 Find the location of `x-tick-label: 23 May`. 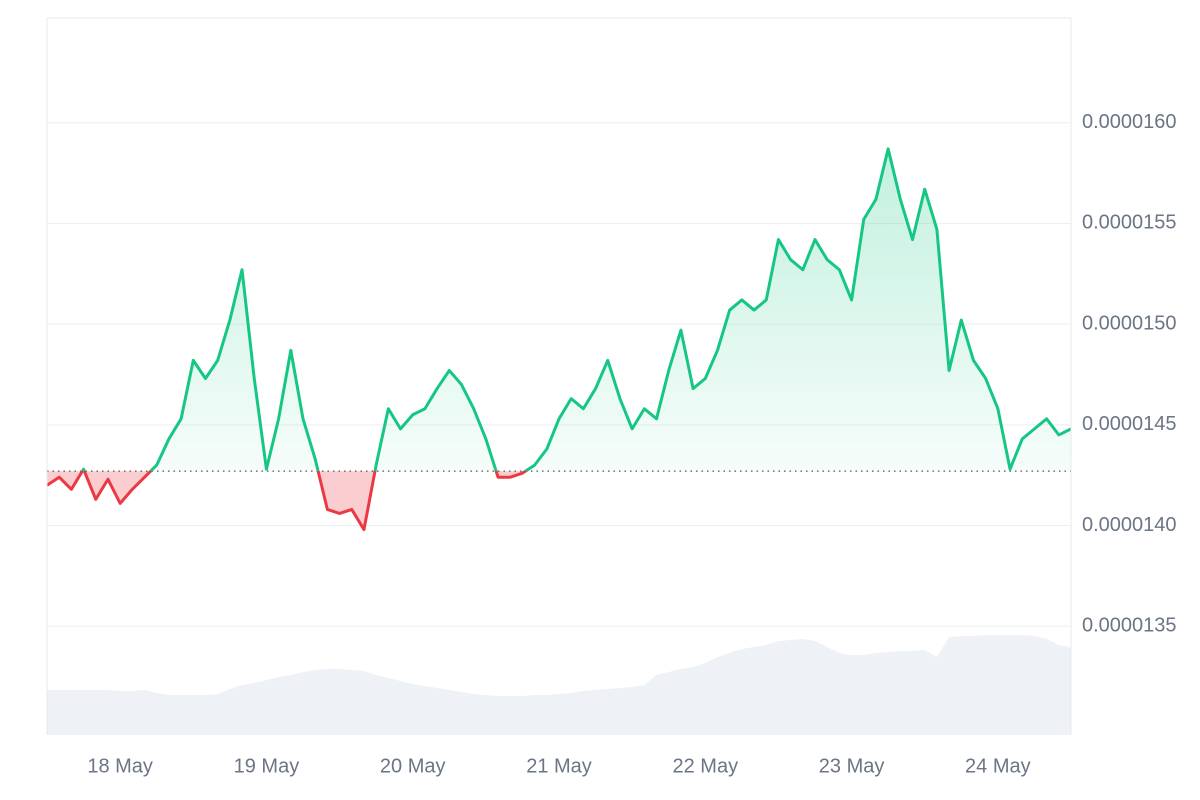

x-tick-label: 23 May is located at coordinates (852, 766).